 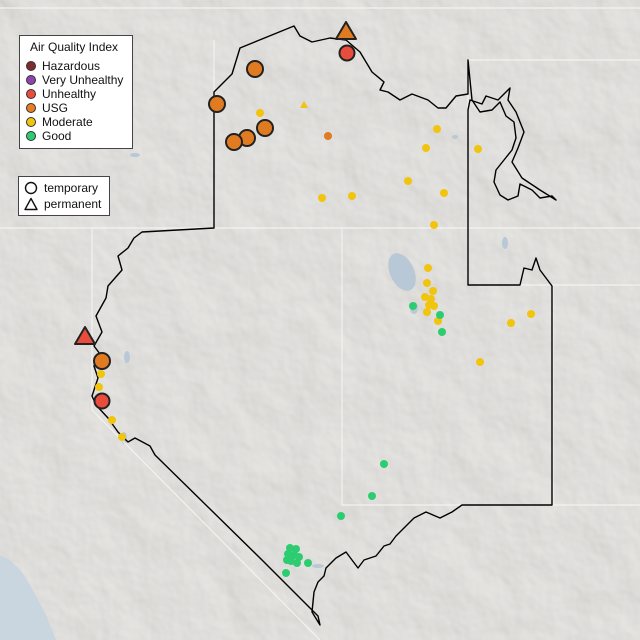 What do you see at coordinates (73, 204) in the screenshot?
I see `permanent-label: permanent` at bounding box center [73, 204].